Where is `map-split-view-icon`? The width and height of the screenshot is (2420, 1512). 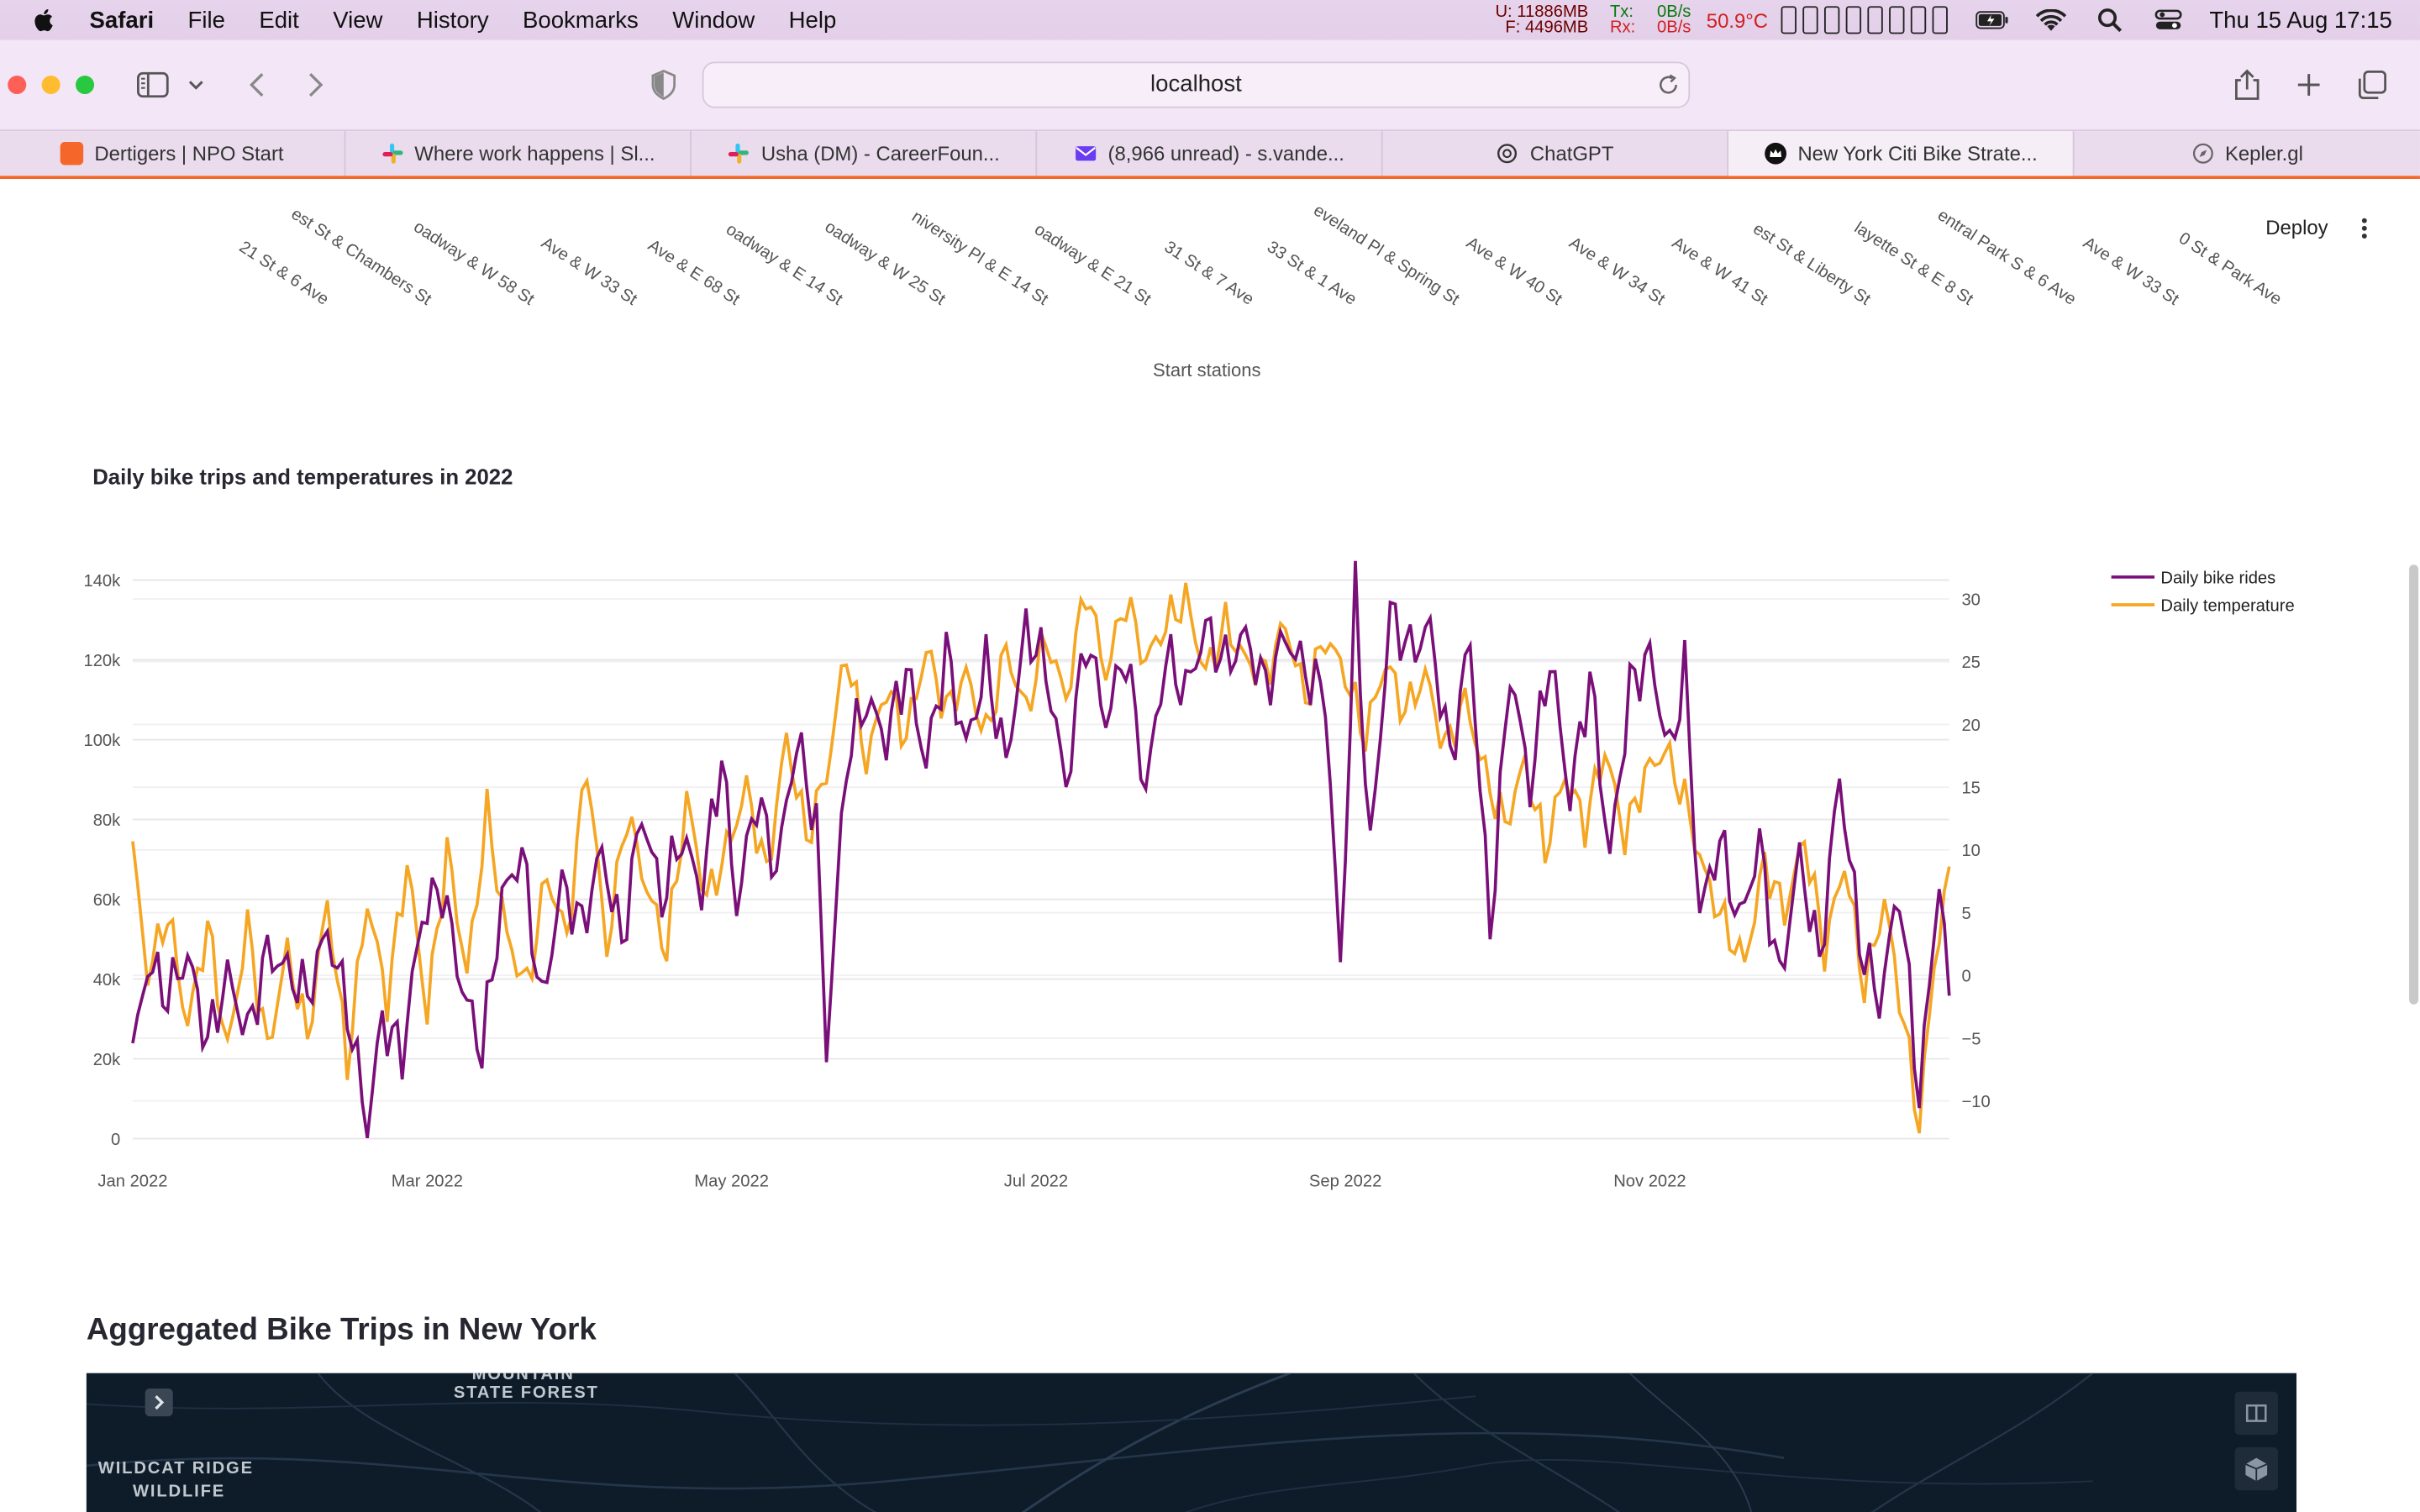
map-split-view-icon is located at coordinates (2256, 1413).